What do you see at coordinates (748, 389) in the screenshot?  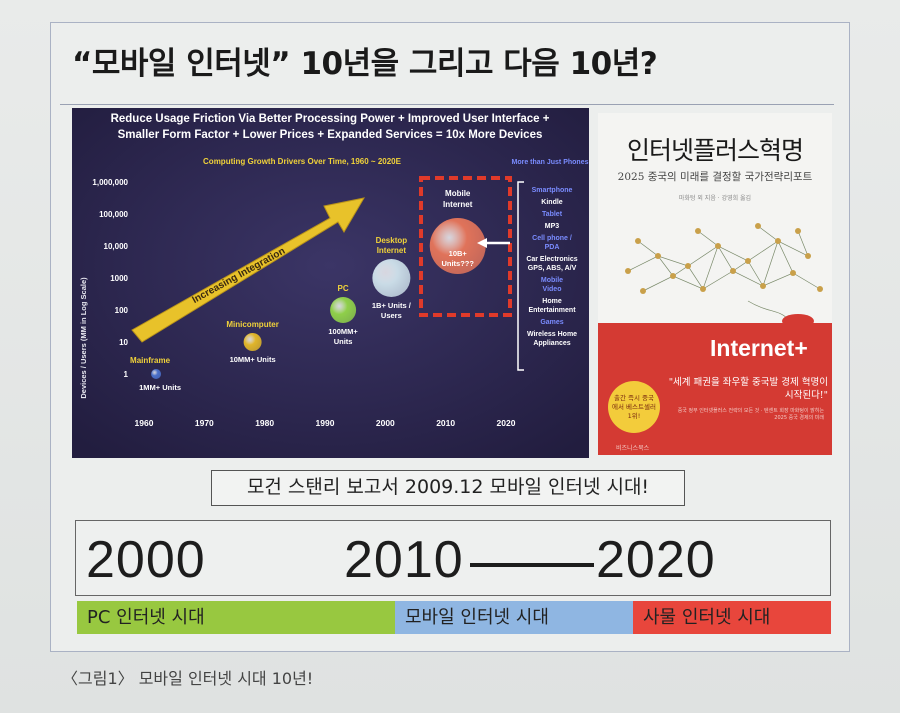 I see `book-quote: "세계 패권을 좌우할 중국발 경제 혁명이 시작된다!"` at bounding box center [748, 389].